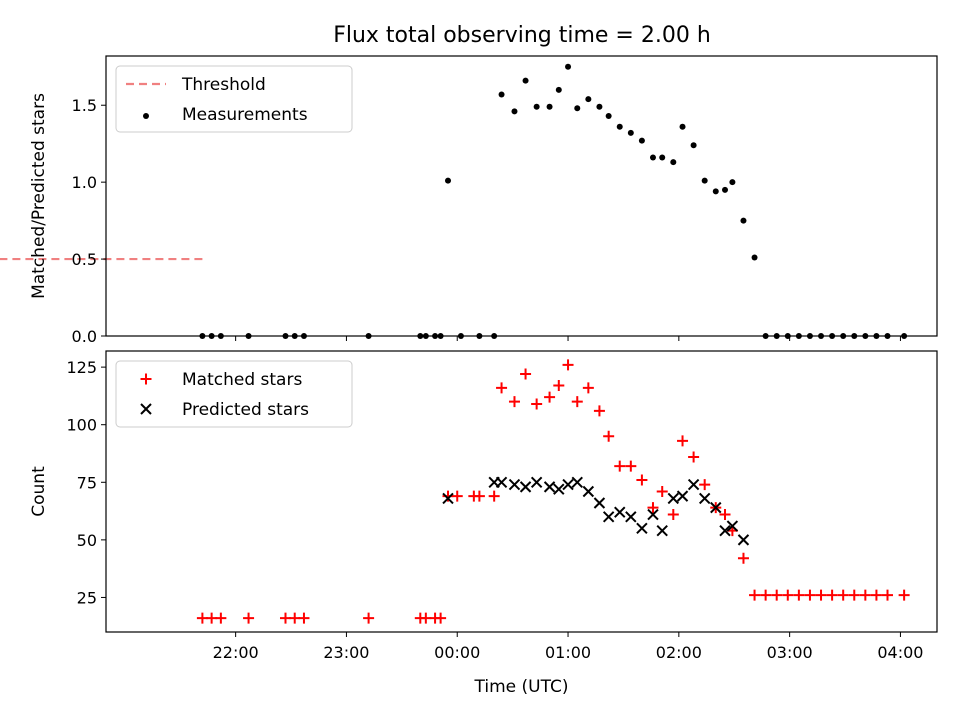 Image resolution: width=960 pixels, height=720 pixels. Describe the element at coordinates (790, 652) in the screenshot. I see `x-tick-label: 03:00` at that location.